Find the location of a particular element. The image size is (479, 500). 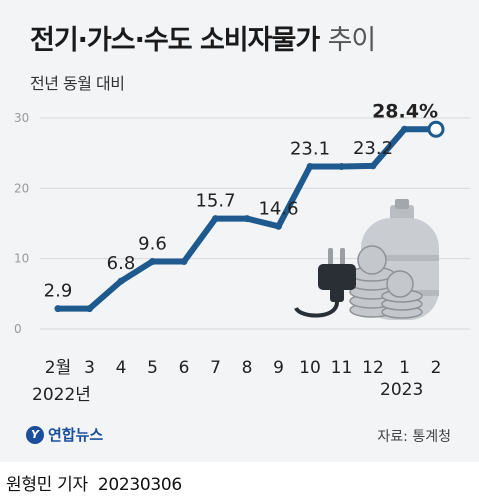

data-label: 23.1 is located at coordinates (310, 149).